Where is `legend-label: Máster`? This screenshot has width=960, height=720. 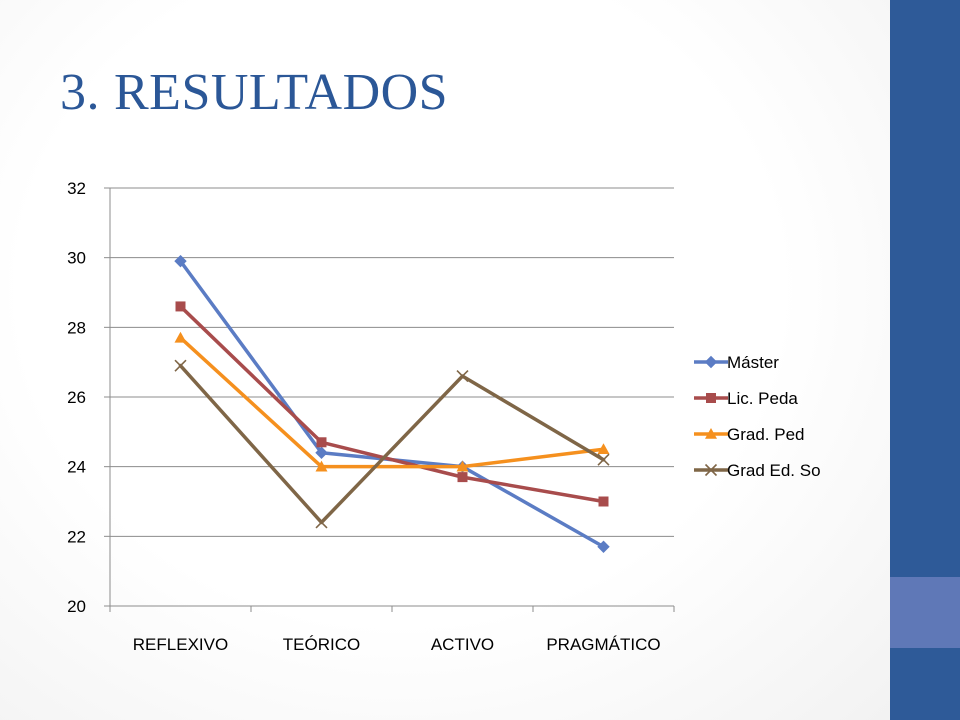 legend-label: Máster is located at coordinates (753, 362).